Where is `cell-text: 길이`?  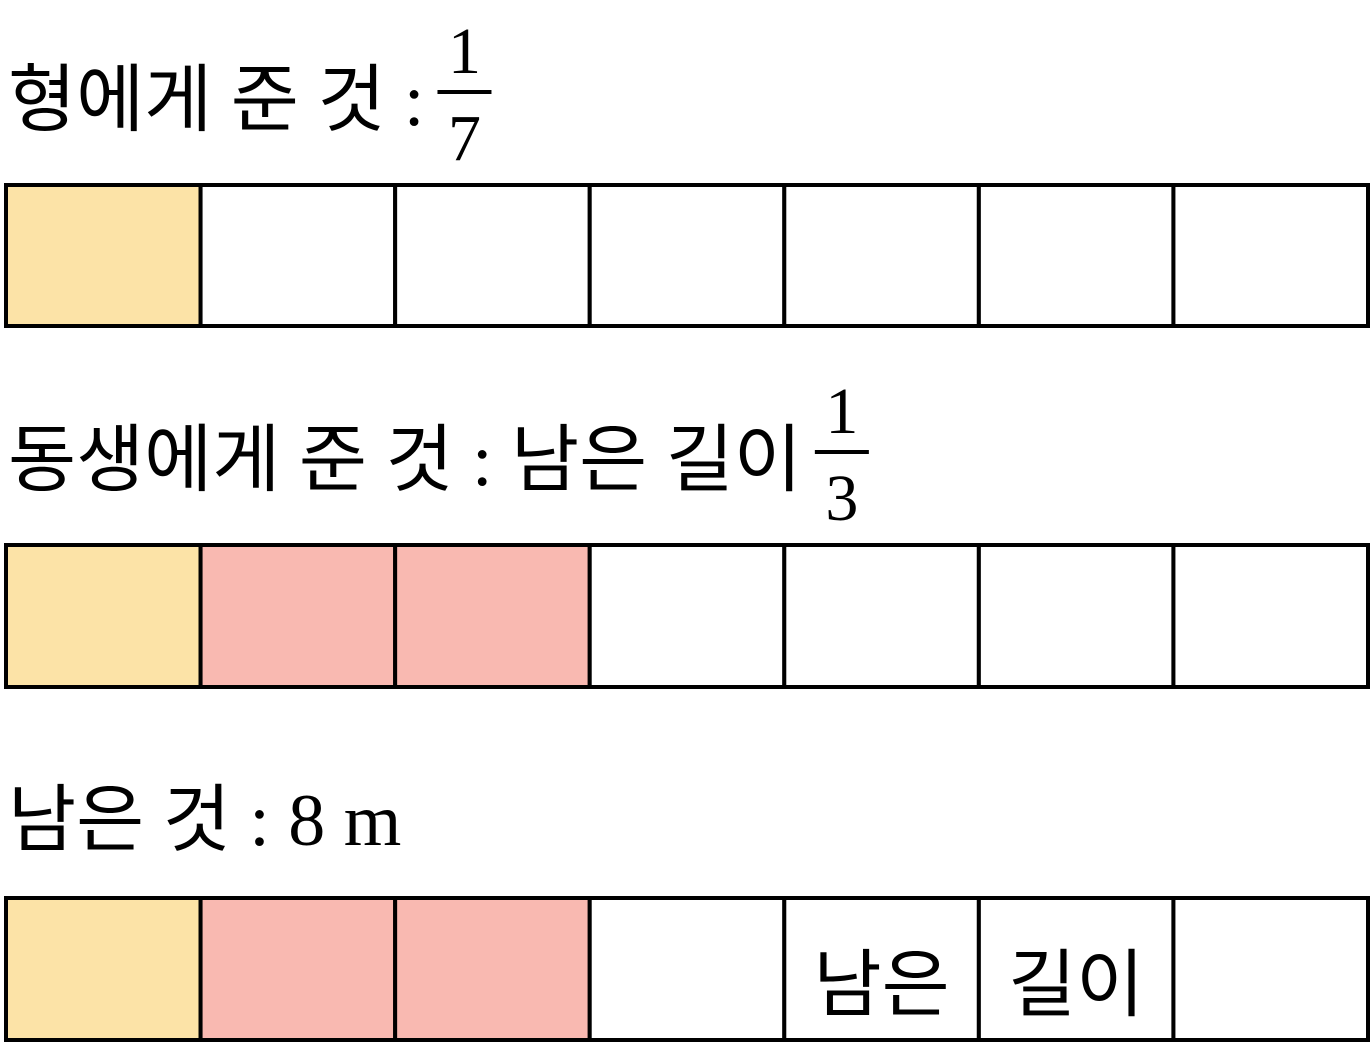
cell-text: 길이 is located at coordinates (1076, 986).